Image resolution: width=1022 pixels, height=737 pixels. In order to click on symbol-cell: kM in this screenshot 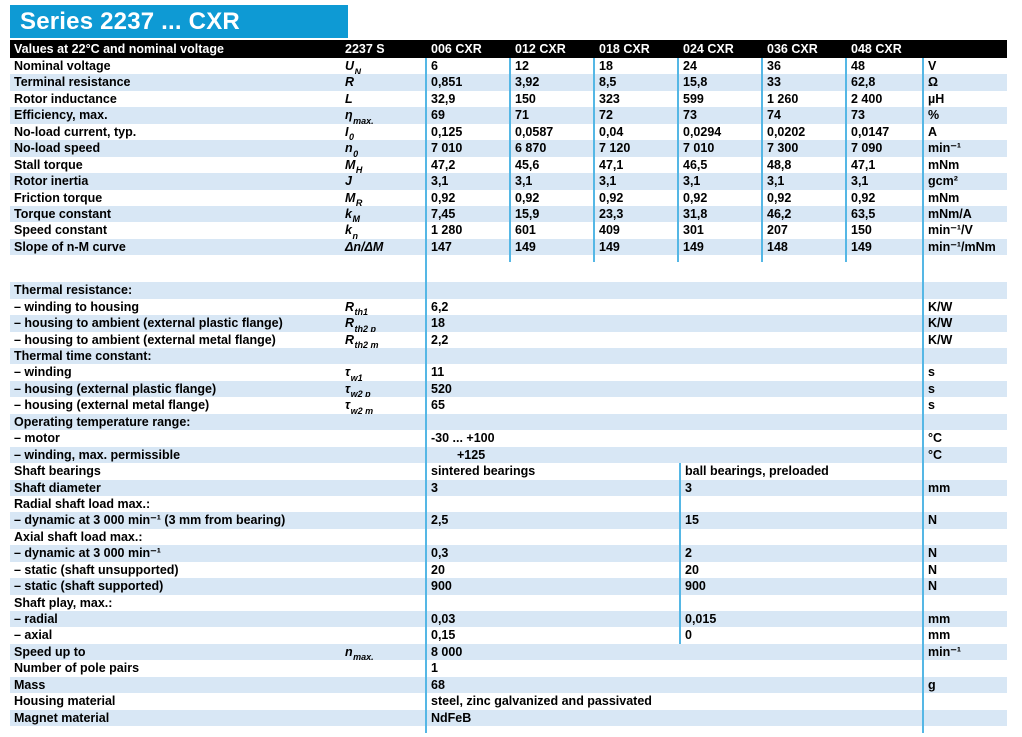, I will do `click(352, 214)`.